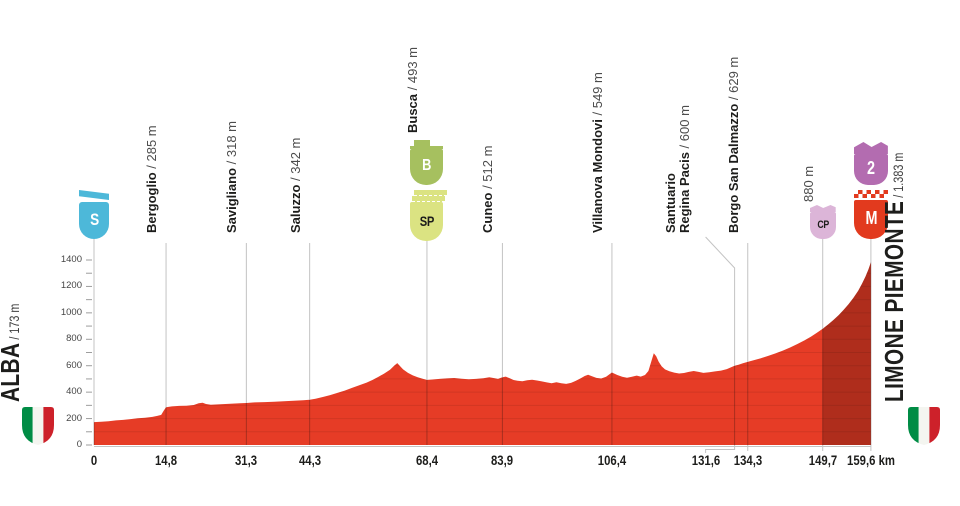  Describe the element at coordinates (924, 426) in the screenshot. I see `italy-flag-shield-right` at that location.